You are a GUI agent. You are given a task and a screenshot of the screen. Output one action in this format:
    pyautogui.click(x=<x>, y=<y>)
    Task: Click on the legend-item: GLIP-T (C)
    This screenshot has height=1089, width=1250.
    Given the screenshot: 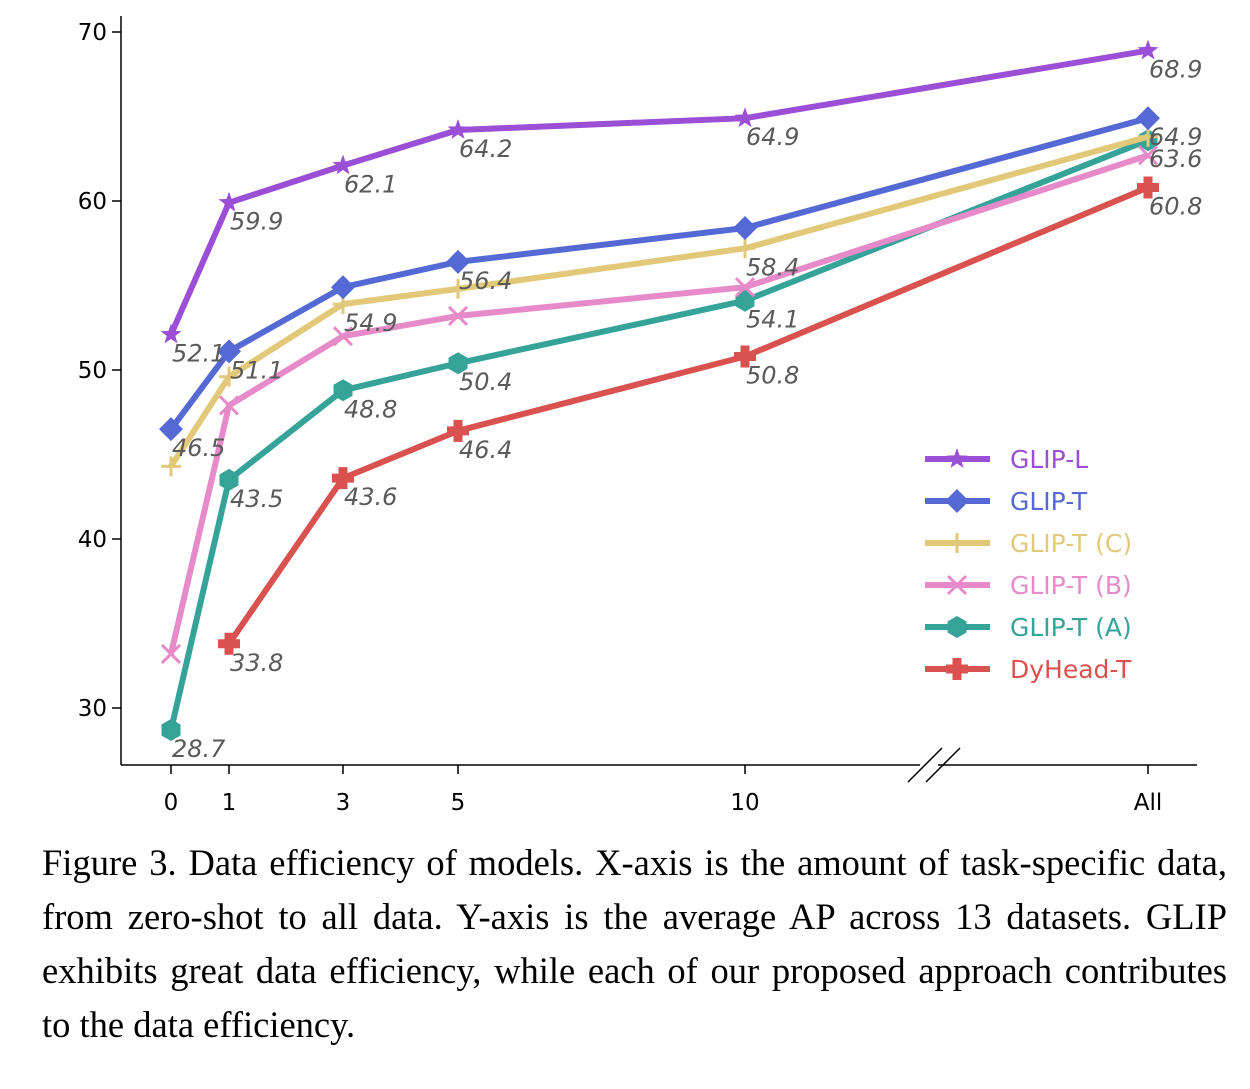 What is the action you would take?
    pyautogui.click(x=1028, y=543)
    